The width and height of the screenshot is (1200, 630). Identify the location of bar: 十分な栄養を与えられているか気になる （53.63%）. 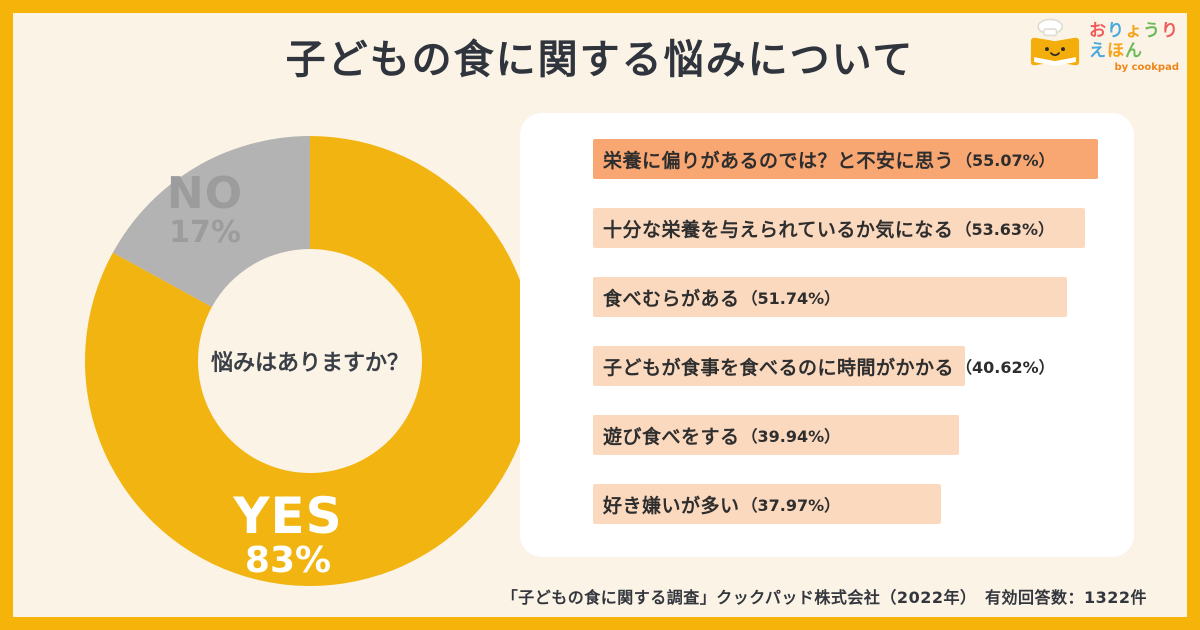
(839, 228).